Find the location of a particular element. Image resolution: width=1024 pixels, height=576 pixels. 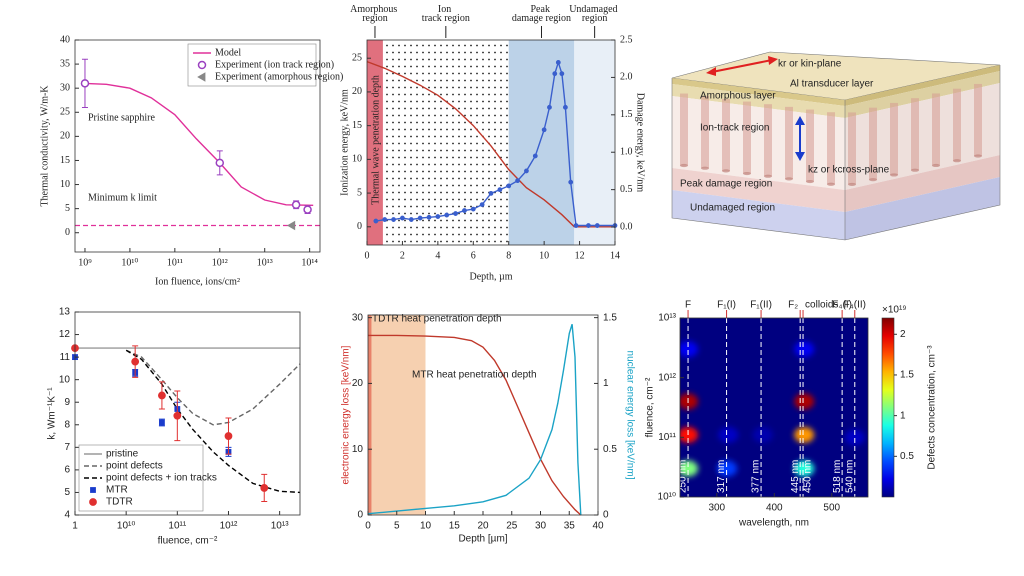

line-top-label: F₂ is located at coordinates (793, 305).